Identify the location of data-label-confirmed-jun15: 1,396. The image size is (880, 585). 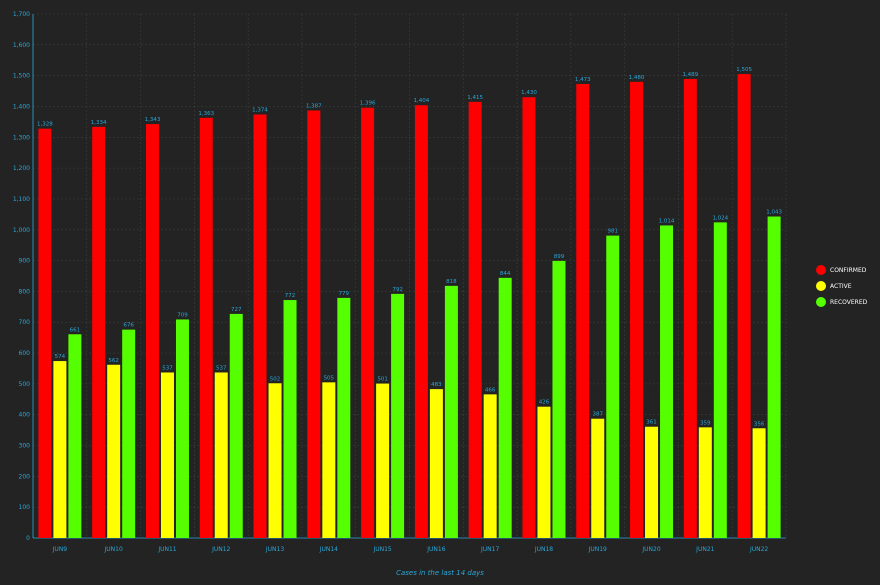
(368, 104).